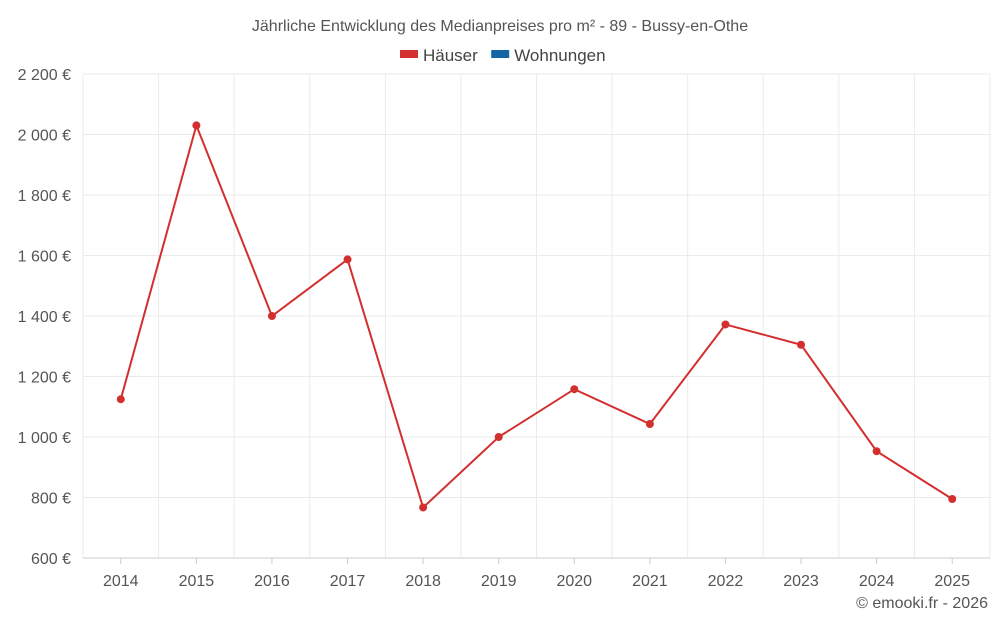 The height and width of the screenshot is (625, 1000). What do you see at coordinates (44, 438) in the screenshot?
I see `y-tick-label: 1 000 €` at bounding box center [44, 438].